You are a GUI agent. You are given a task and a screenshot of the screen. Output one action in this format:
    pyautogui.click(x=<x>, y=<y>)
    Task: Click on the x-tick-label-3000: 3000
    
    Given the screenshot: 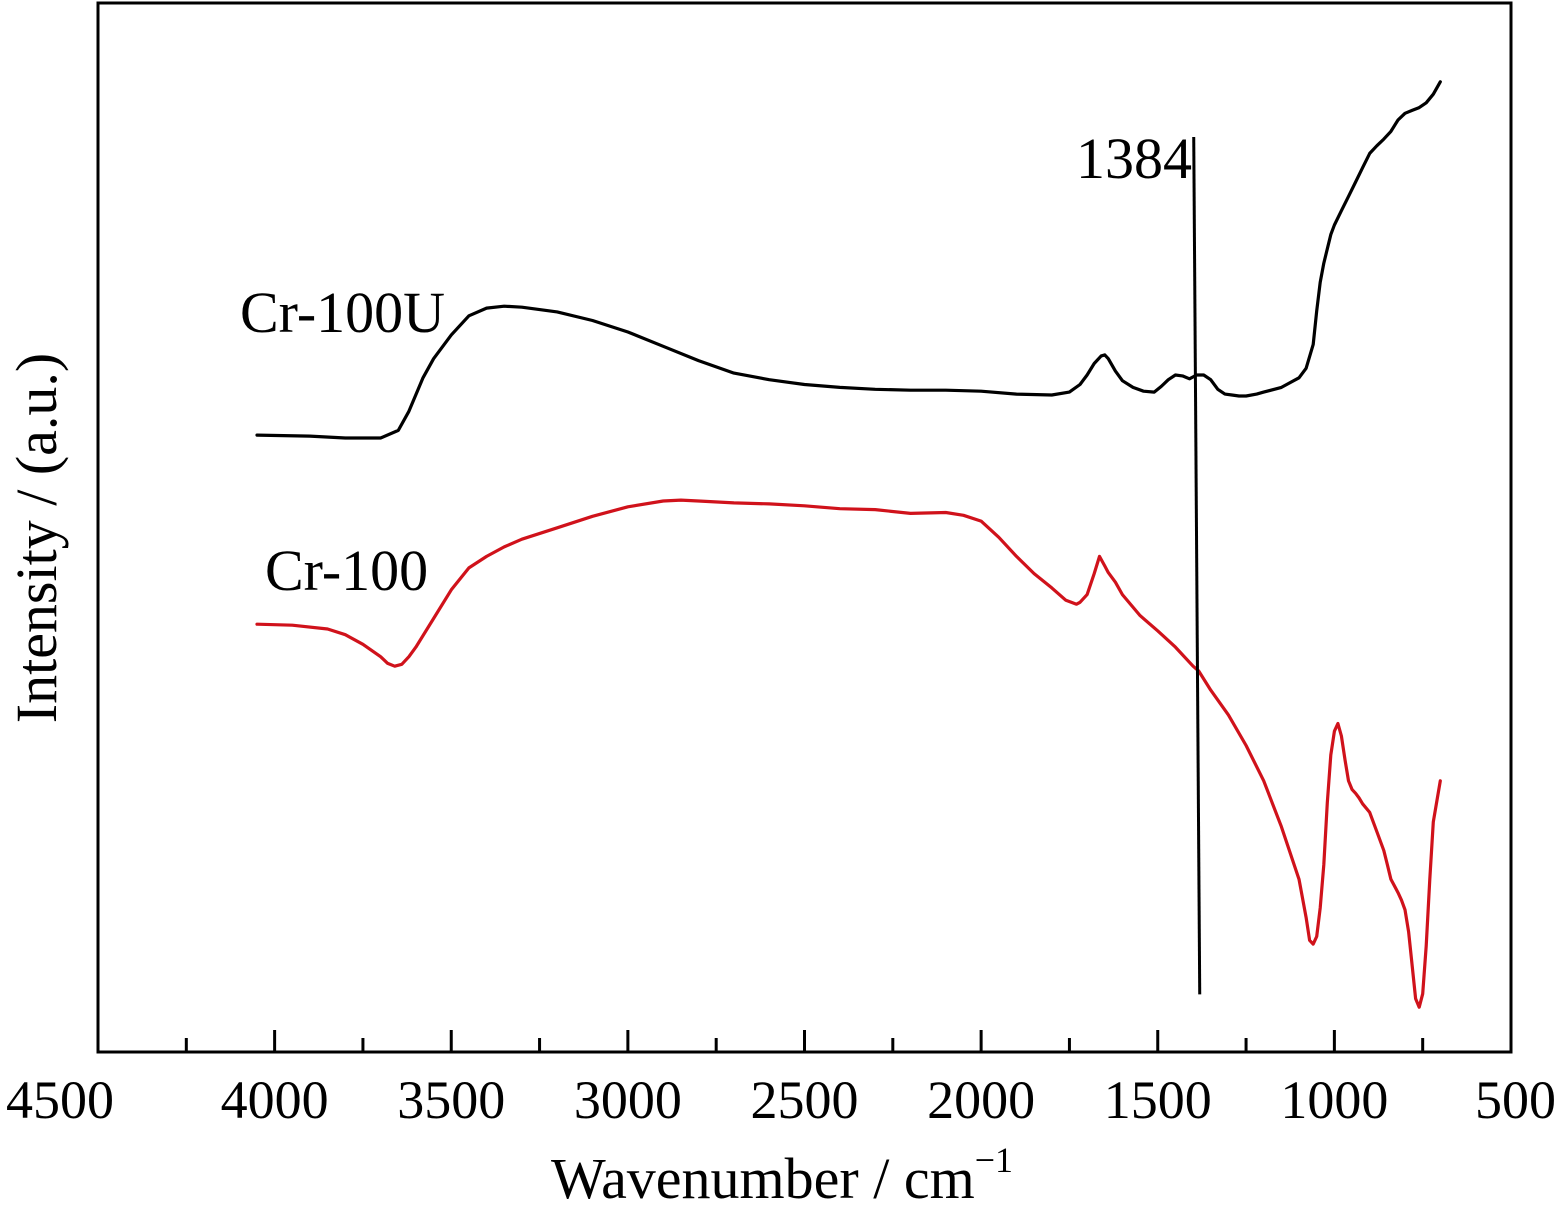 What is the action you would take?
    pyautogui.click(x=628, y=1100)
    